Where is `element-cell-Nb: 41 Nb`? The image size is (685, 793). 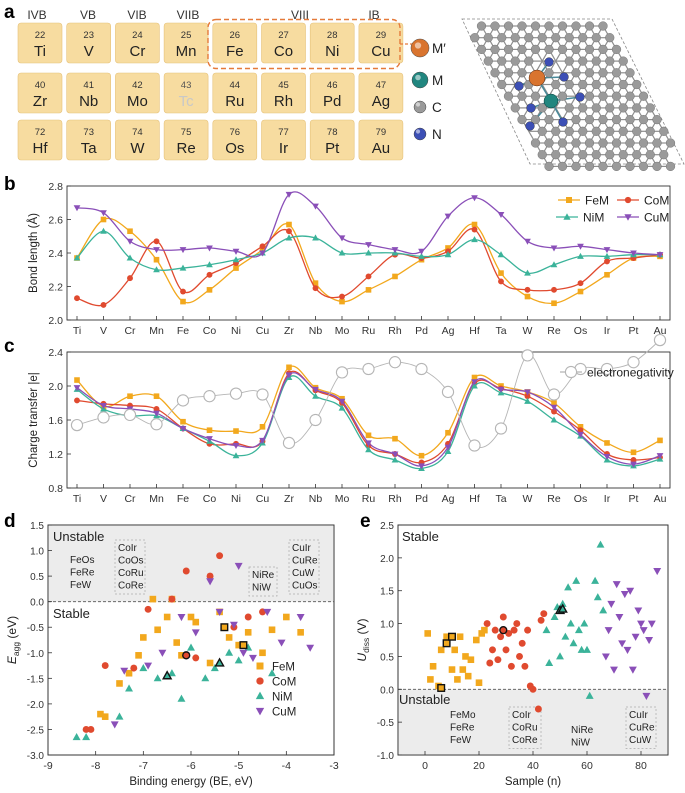
element-cell-Nb: 41 Nb is located at coordinates (88, 93).